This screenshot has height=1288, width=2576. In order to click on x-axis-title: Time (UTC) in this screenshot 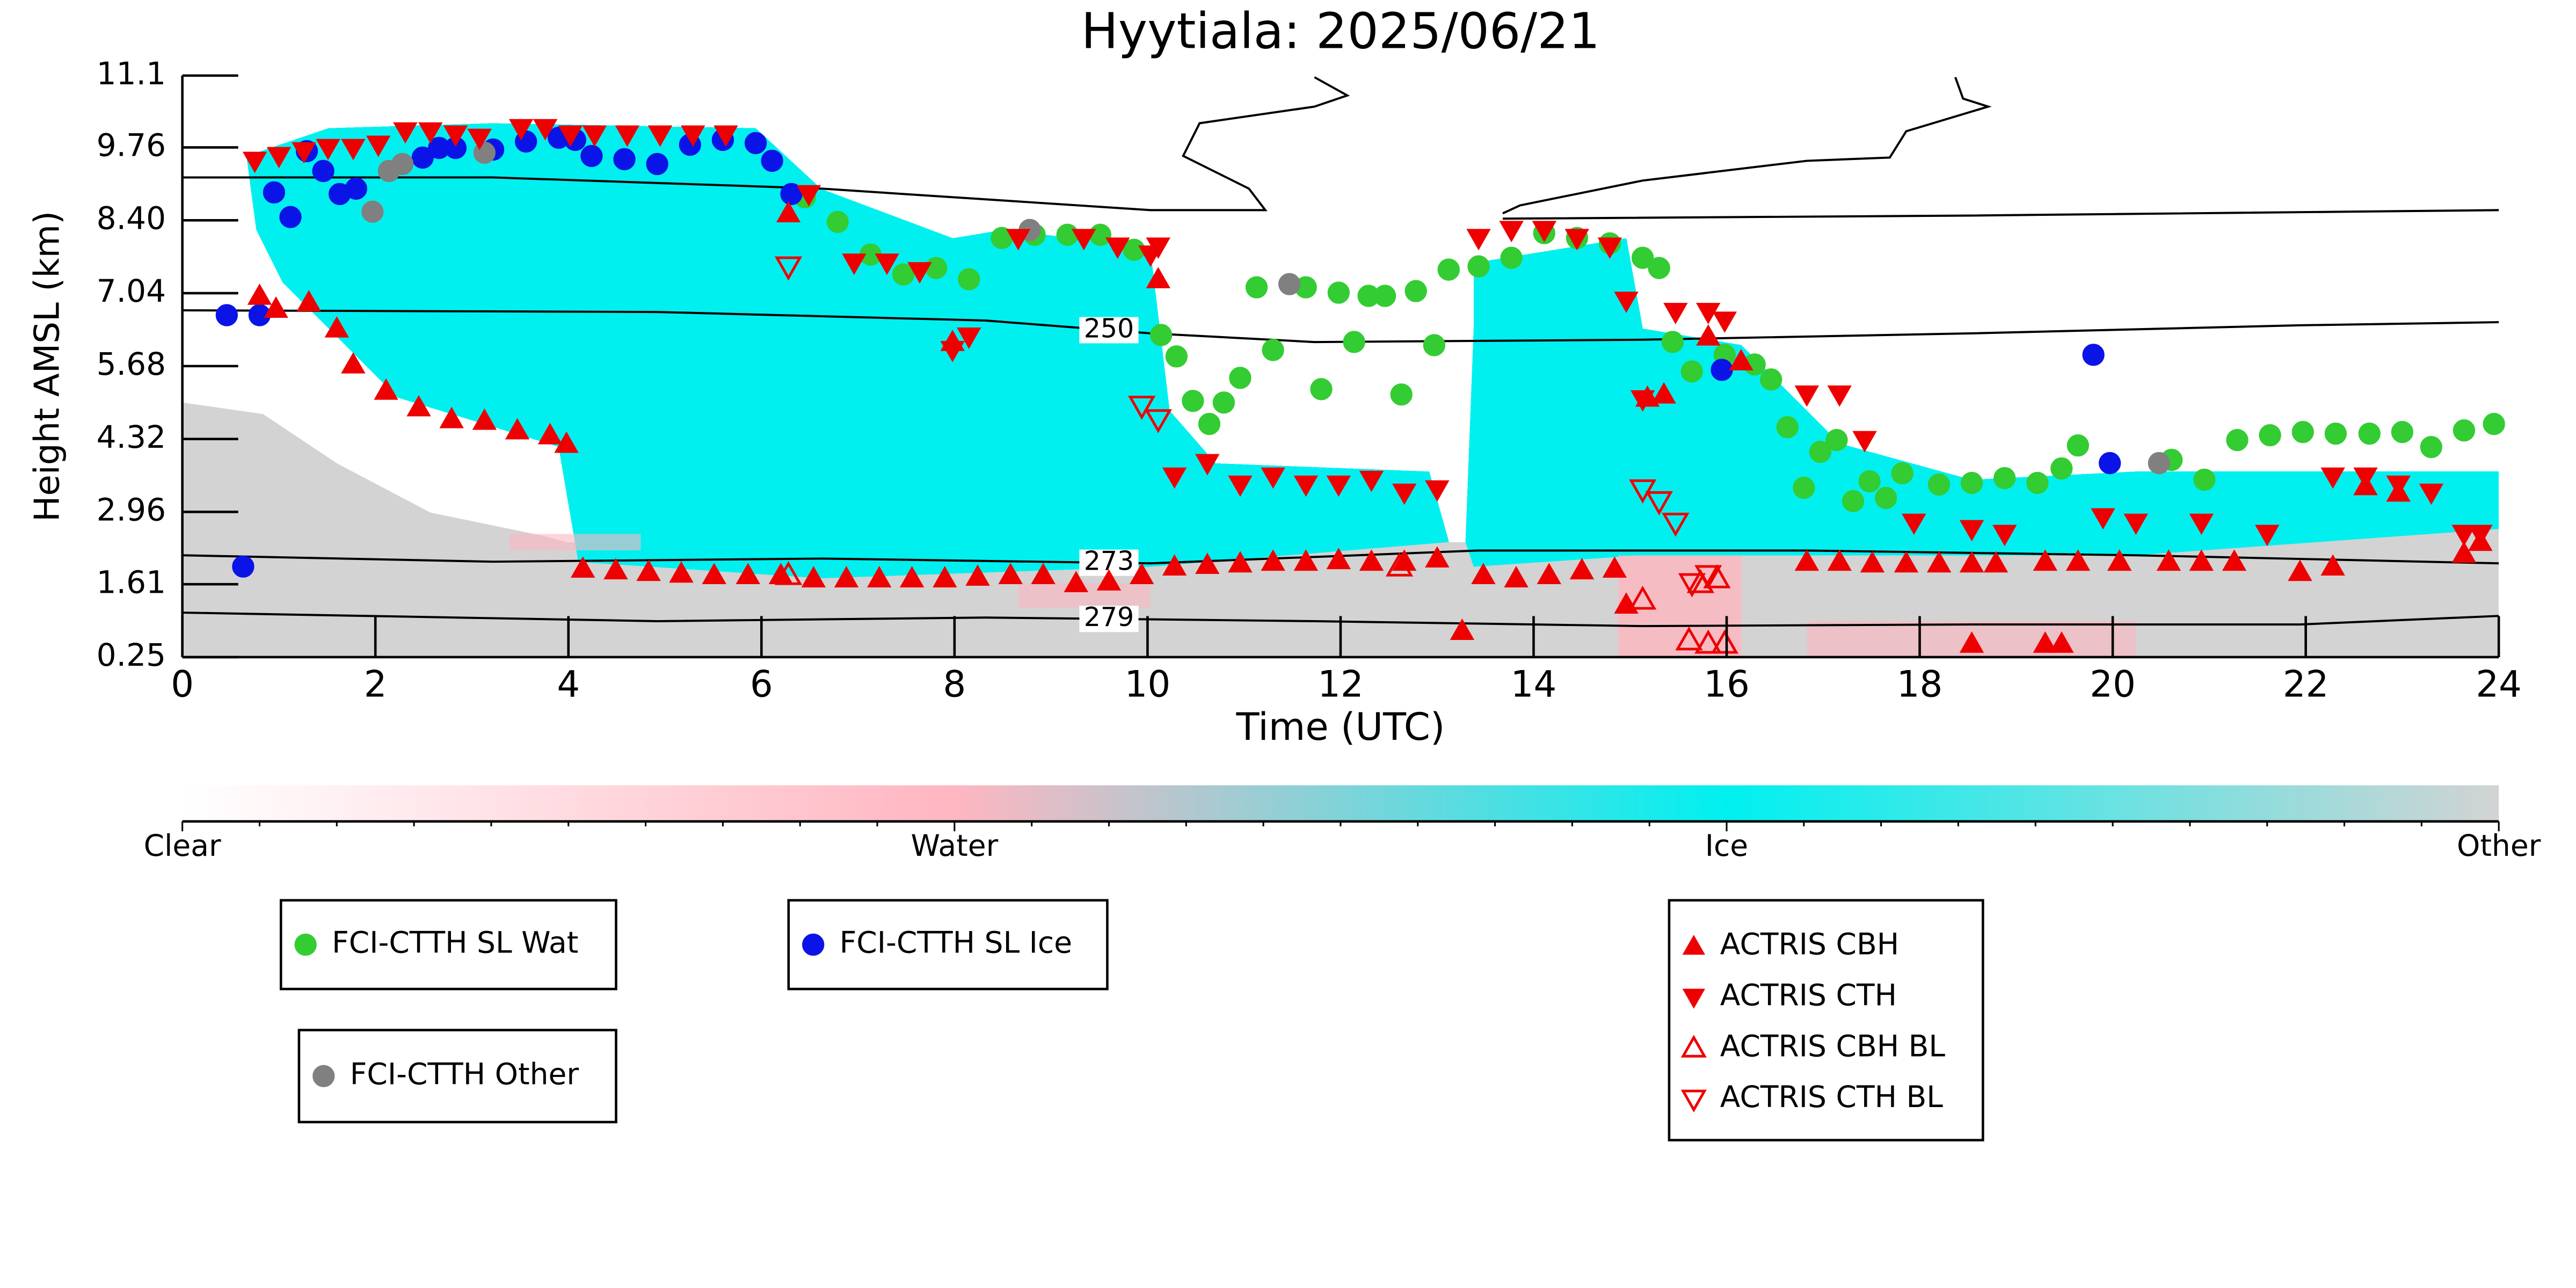, I will do `click(1340, 727)`.